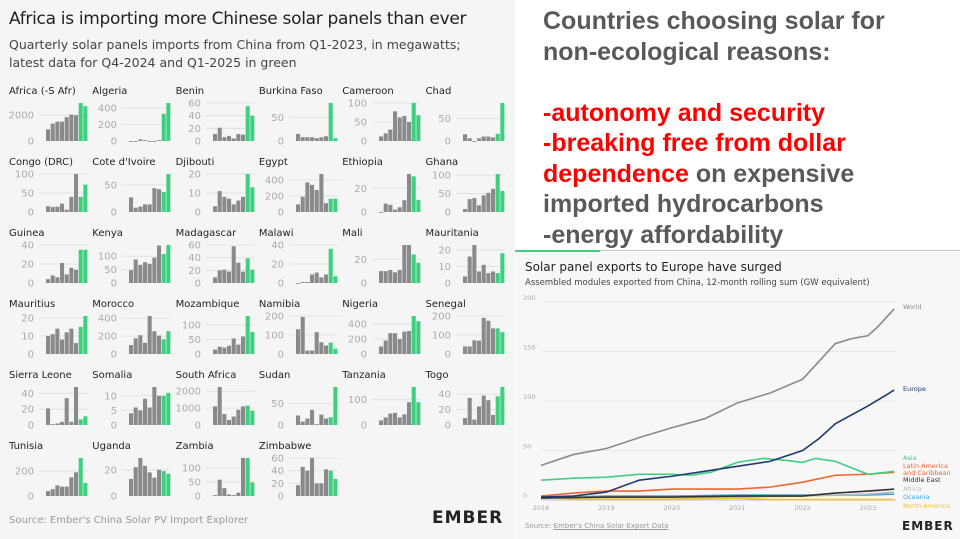 The width and height of the screenshot is (960, 539). I want to click on mini-chart: Mali 0 20, so click(383, 263).